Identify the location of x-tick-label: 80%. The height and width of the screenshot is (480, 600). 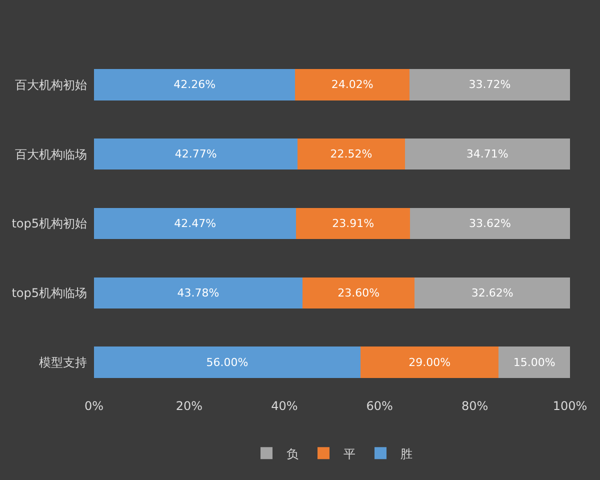
(474, 406).